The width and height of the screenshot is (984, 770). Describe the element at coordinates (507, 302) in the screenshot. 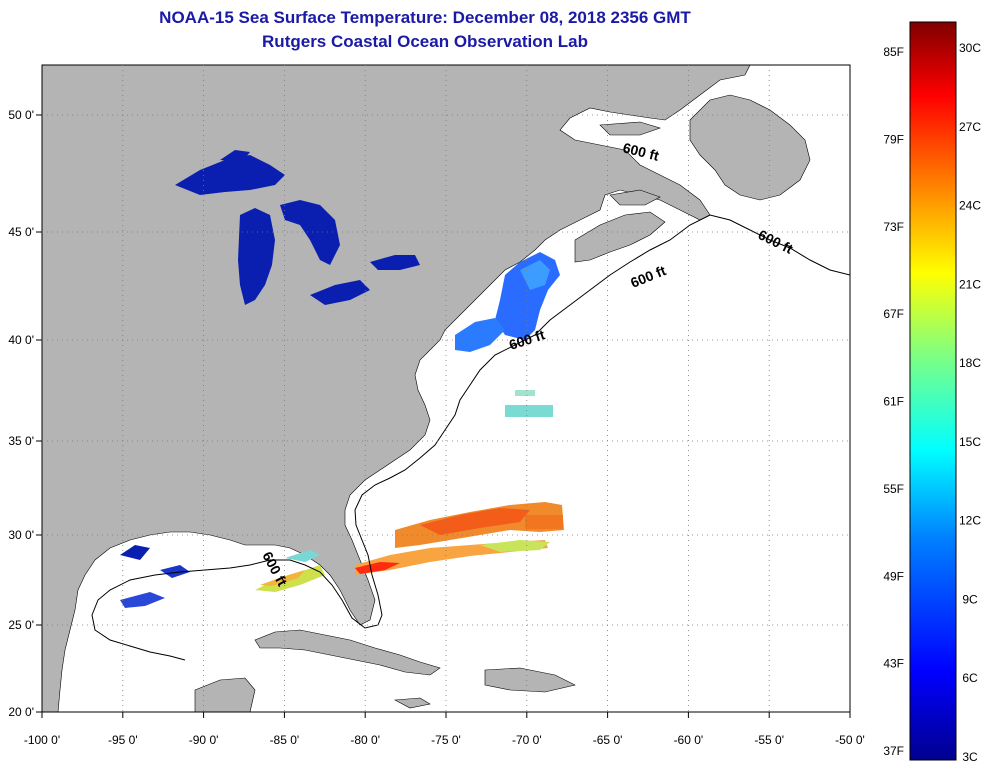

I see `northeast-coastal-sst` at that location.